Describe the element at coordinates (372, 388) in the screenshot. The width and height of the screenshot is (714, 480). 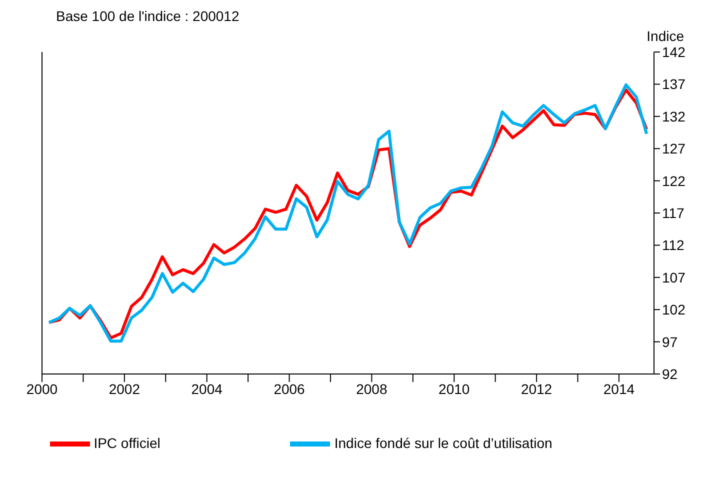
I see `x-tick-label: 2008` at that location.